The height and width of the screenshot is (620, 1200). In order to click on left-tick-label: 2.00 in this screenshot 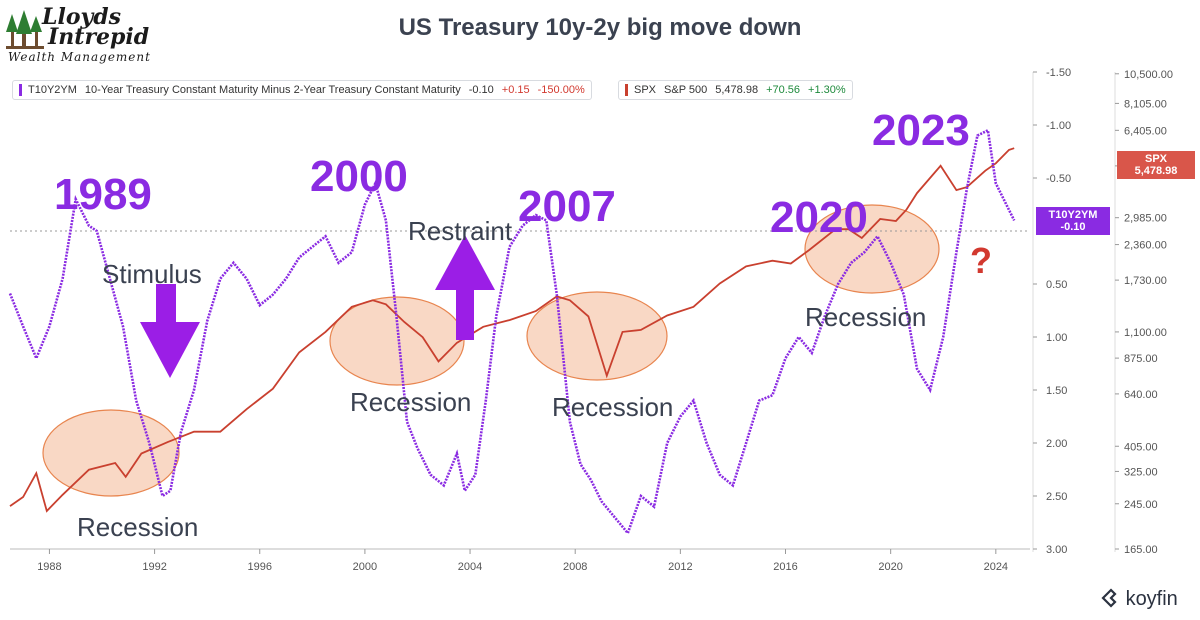, I will do `click(1056, 444)`.